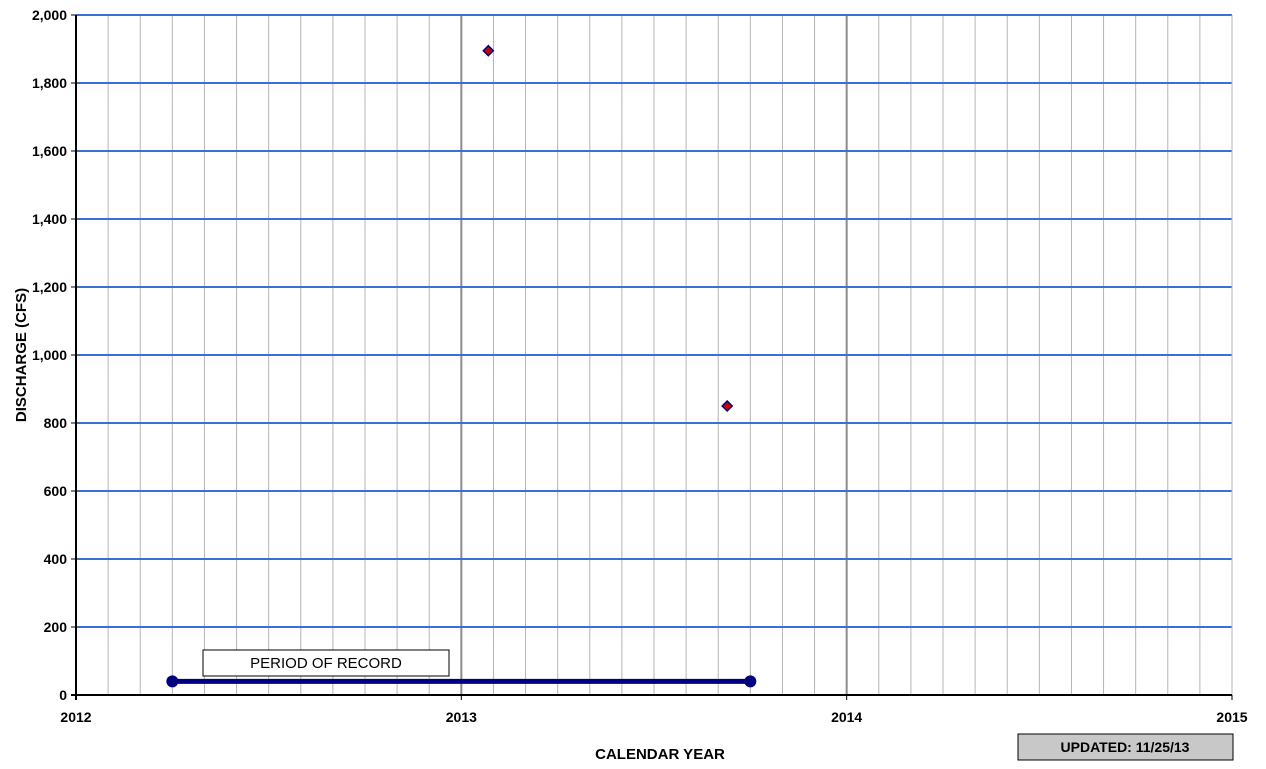 The height and width of the screenshot is (769, 1266). Describe the element at coordinates (56, 559) in the screenshot. I see `y-tick-label: 400` at that location.